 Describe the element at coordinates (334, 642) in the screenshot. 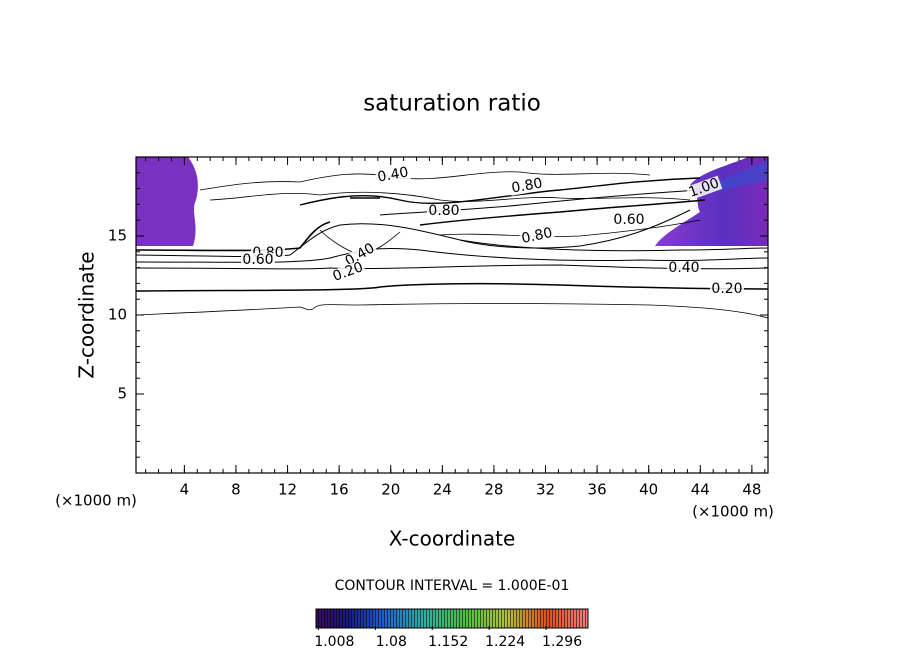

I see `colorbar-tick-label: 1.008` at that location.